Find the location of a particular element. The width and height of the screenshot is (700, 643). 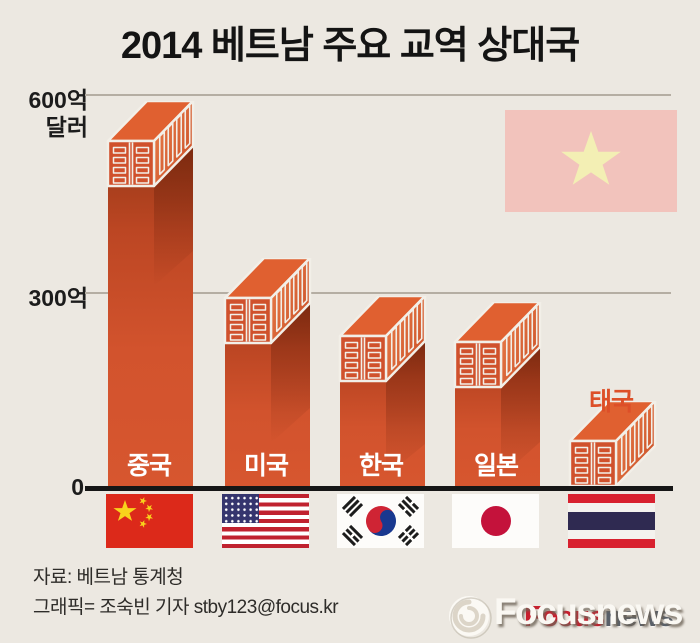

page-title: 2014 베트남 주요 교역 상대국 is located at coordinates (350, 46).